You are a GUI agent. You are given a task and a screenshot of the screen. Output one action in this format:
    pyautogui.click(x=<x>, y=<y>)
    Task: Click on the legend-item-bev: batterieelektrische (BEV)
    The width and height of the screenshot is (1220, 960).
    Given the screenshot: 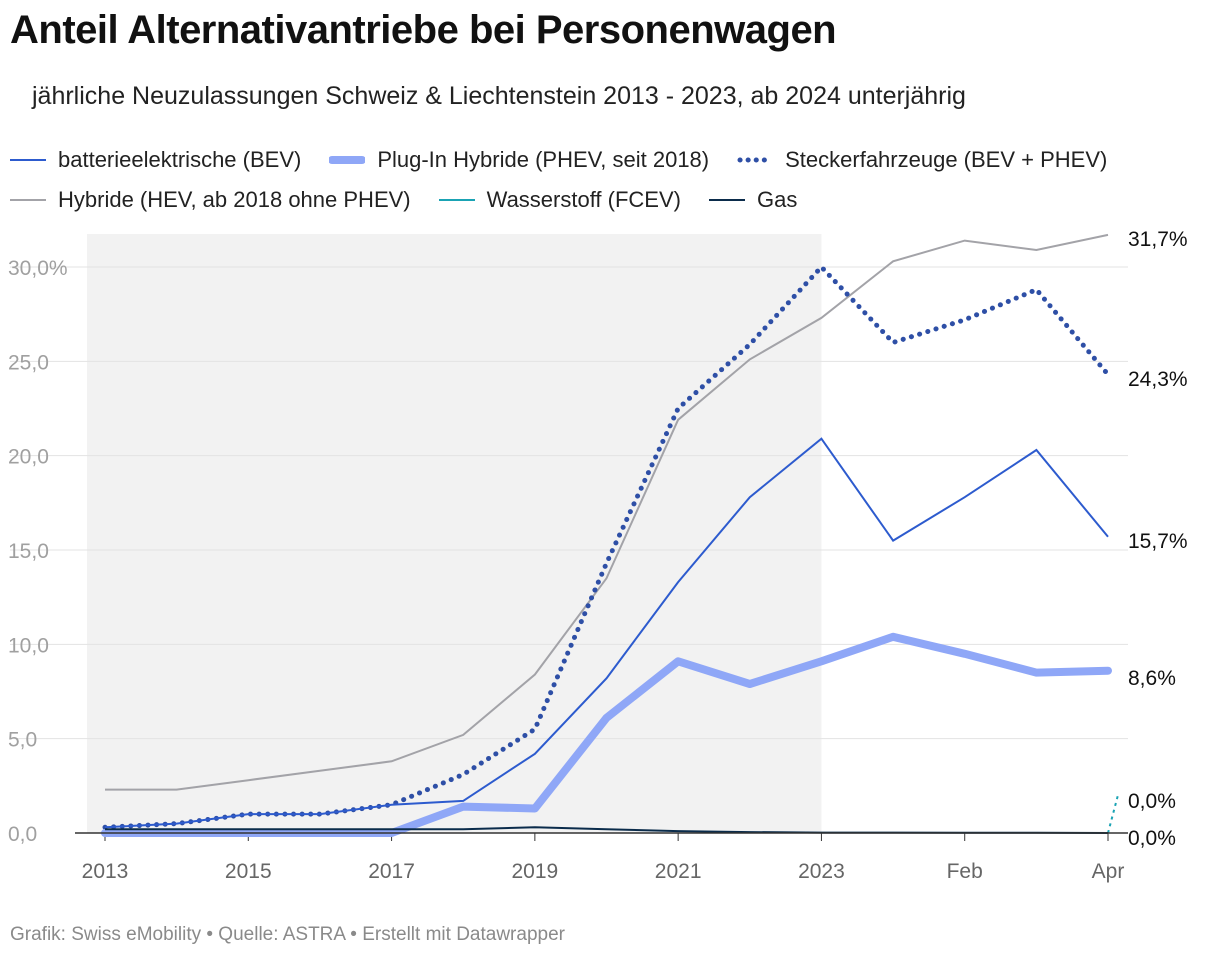 What is the action you would take?
    pyautogui.click(x=155, y=160)
    